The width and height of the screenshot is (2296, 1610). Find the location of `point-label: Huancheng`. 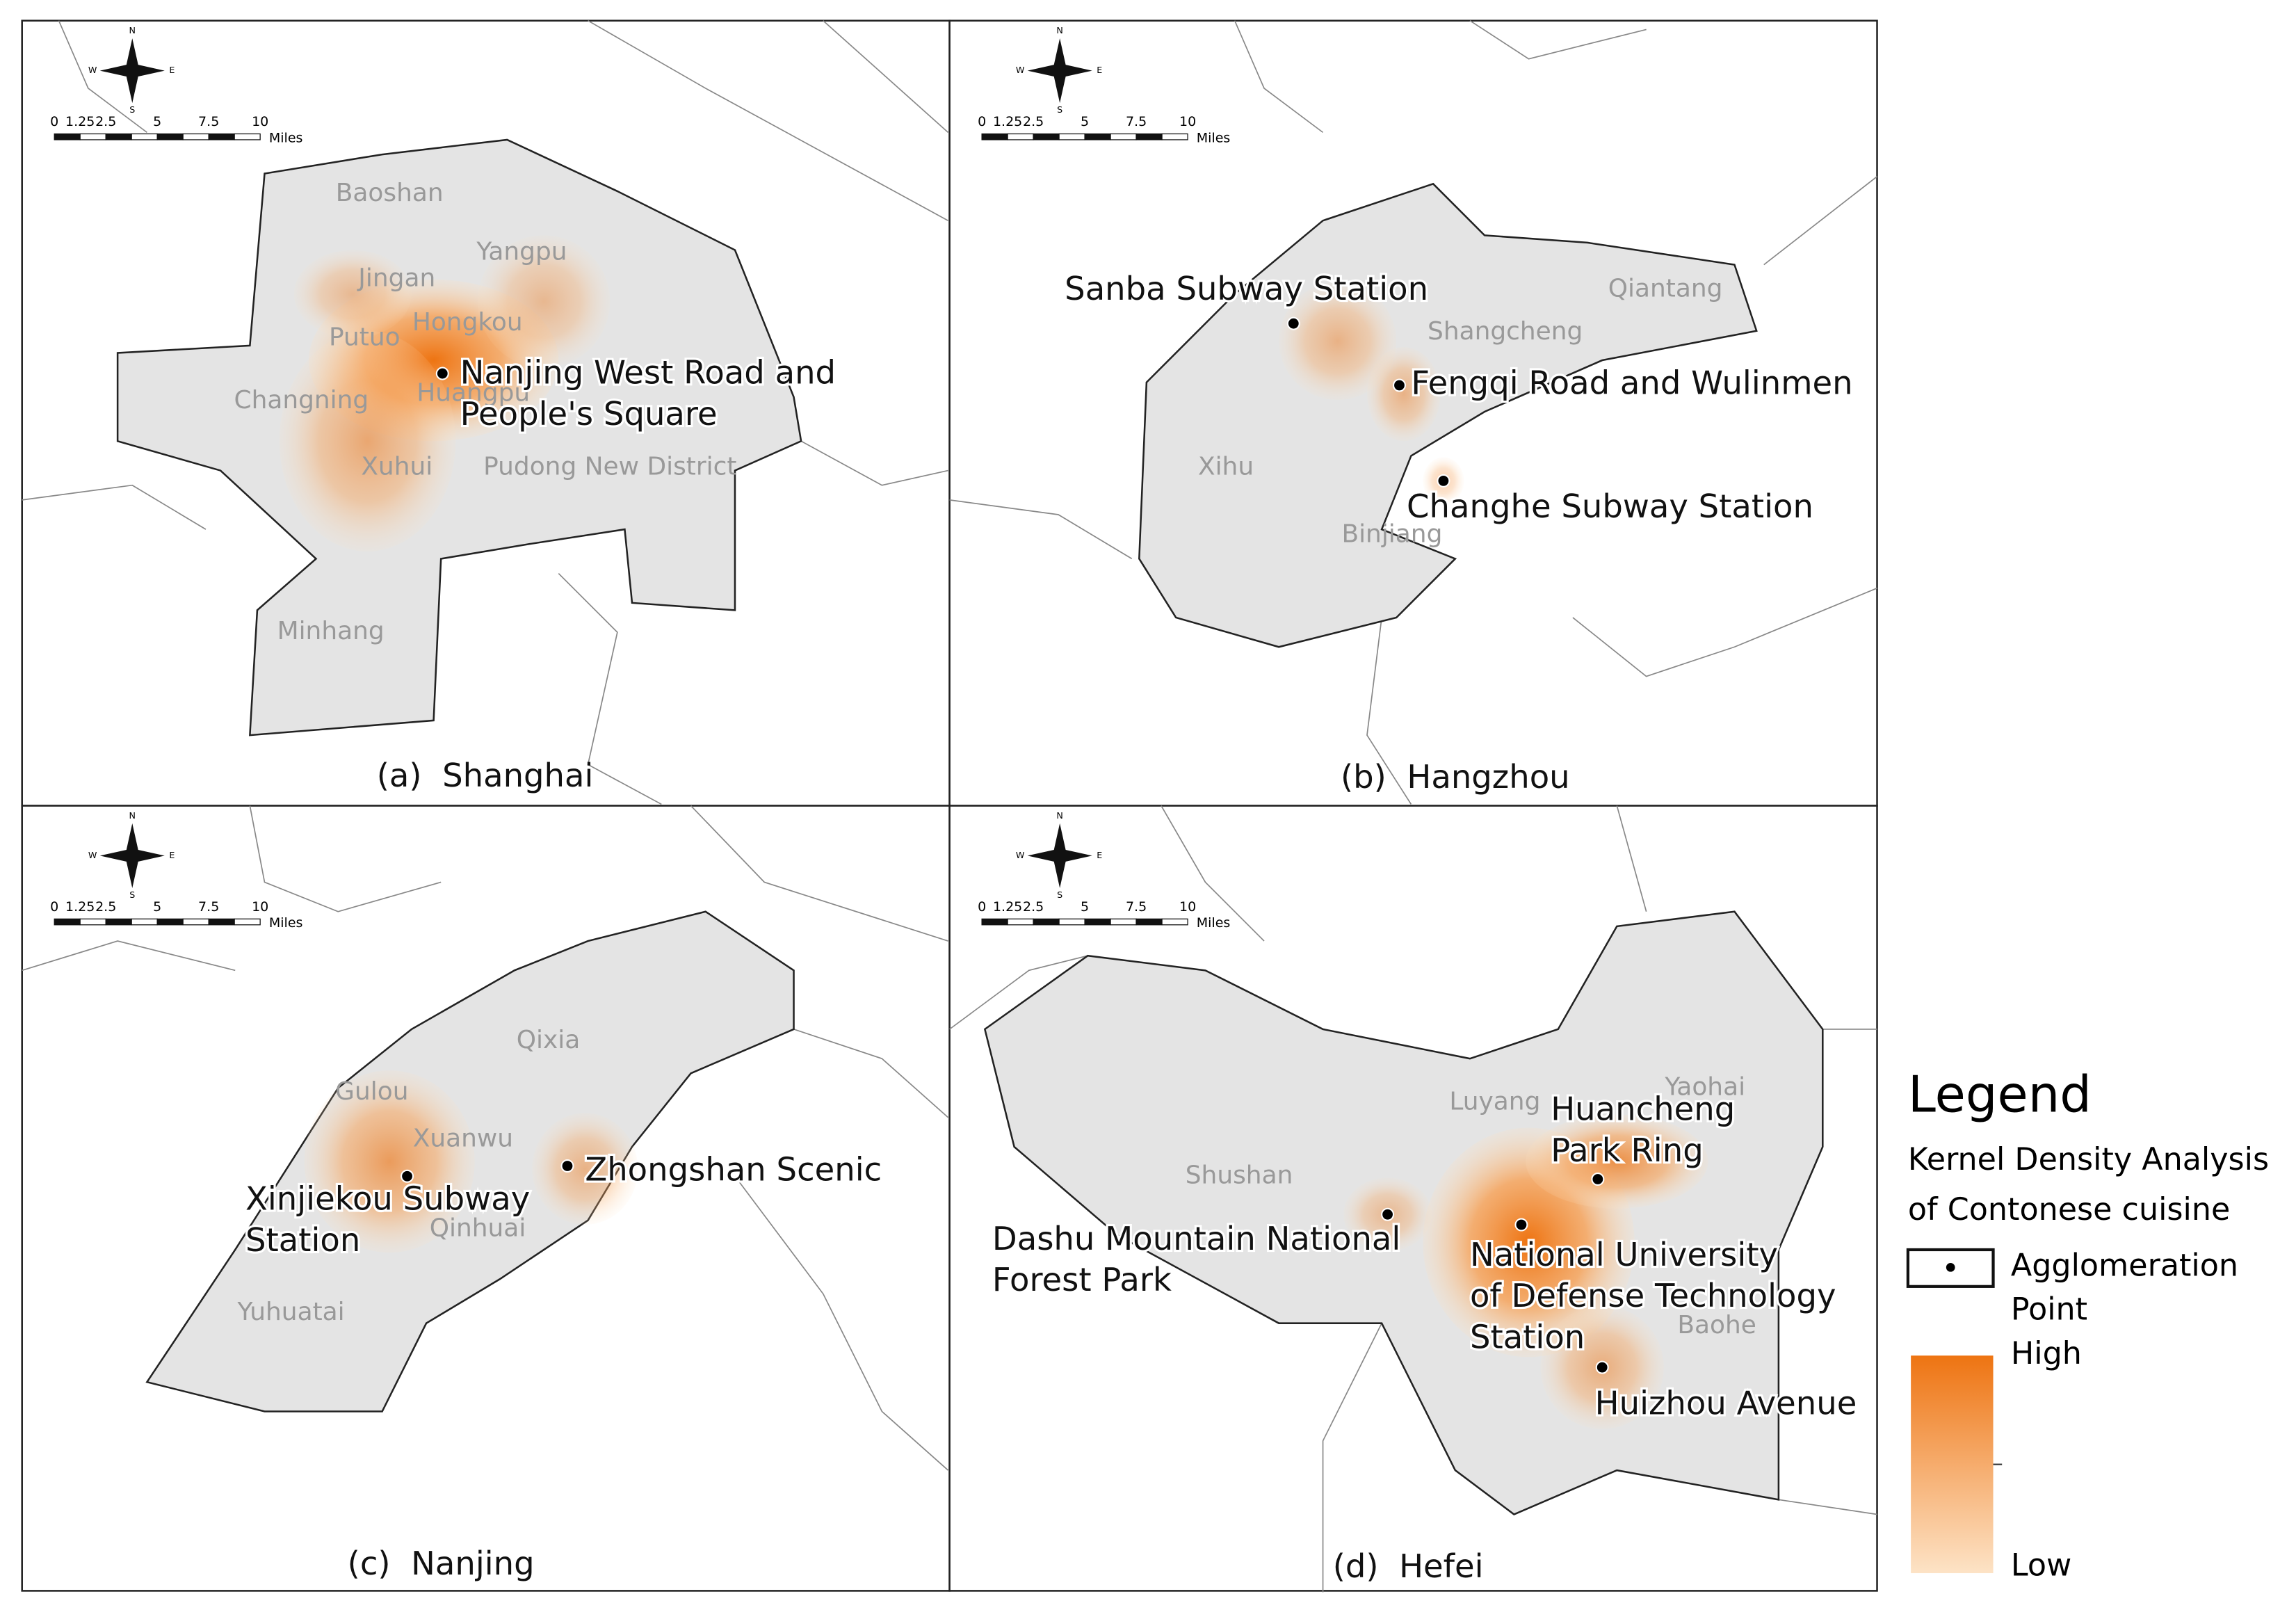

point-label: Huancheng is located at coordinates (1643, 1109).